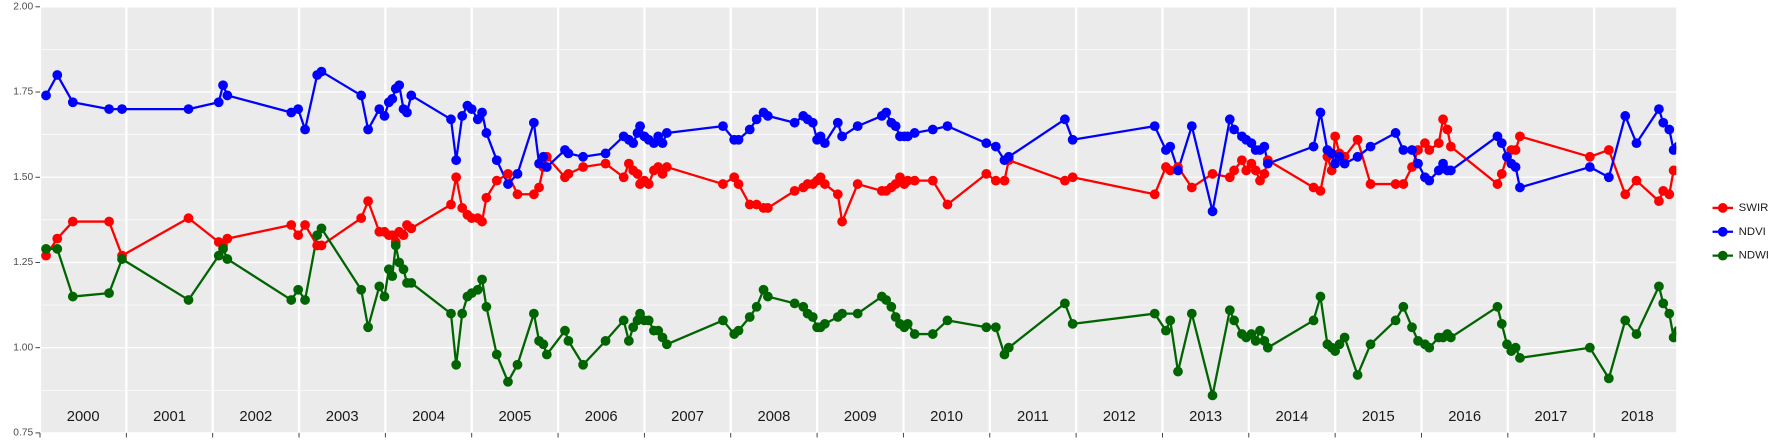  What do you see at coordinates (1205, 417) in the screenshot?
I see `year-label: 2013` at bounding box center [1205, 417].